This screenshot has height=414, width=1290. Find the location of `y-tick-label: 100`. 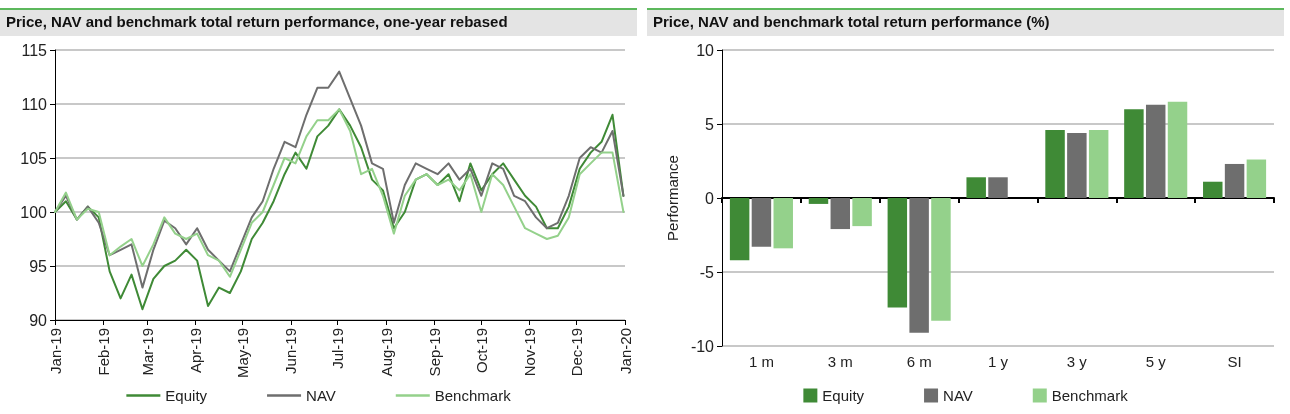

y-tick-label: 100 is located at coordinates (34, 212).